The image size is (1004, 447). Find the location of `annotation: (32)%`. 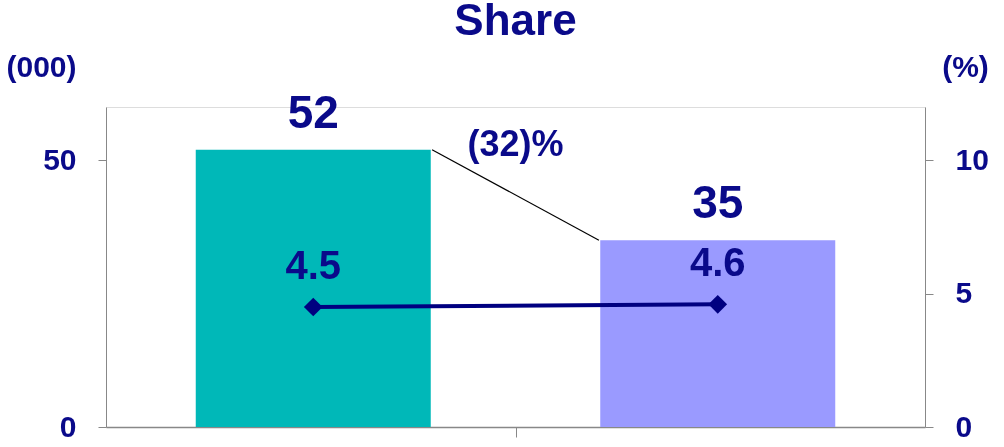

annotation: (32)% is located at coordinates (515, 143).